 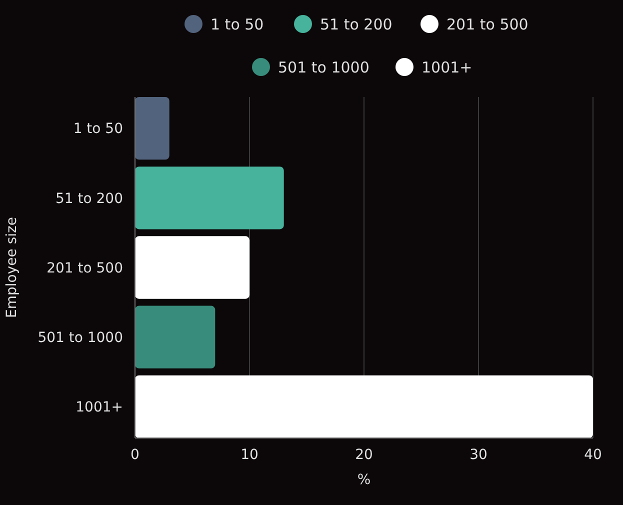 What do you see at coordinates (364, 480) in the screenshot?
I see `x-axis-title: %` at bounding box center [364, 480].